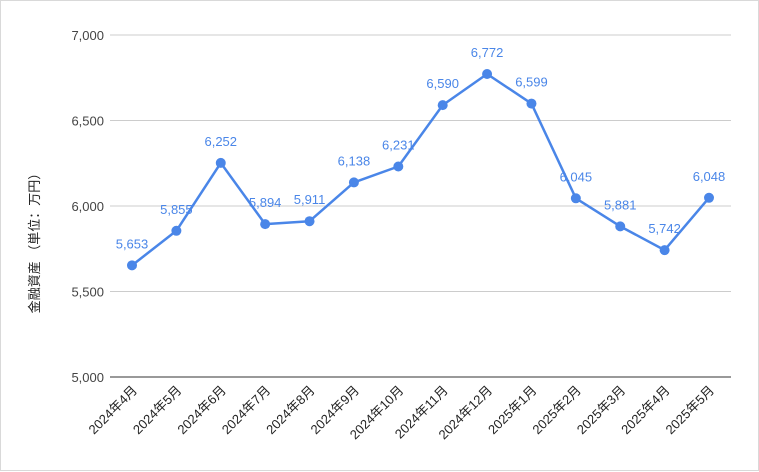 The width and height of the screenshot is (759, 472). I want to click on data-label: 6,252, so click(220, 141).